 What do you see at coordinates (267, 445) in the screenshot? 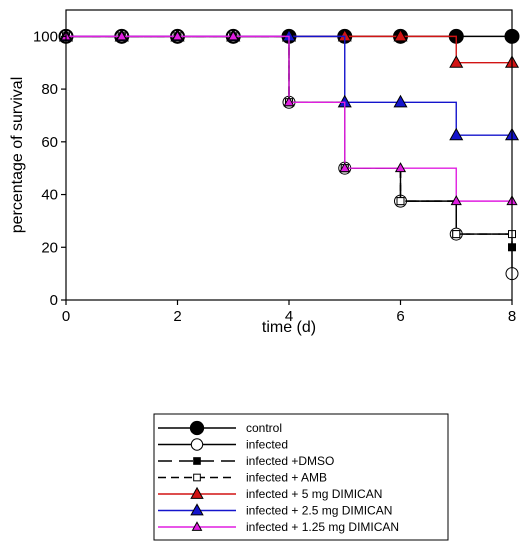
I see `legend-label: infected` at bounding box center [267, 445].